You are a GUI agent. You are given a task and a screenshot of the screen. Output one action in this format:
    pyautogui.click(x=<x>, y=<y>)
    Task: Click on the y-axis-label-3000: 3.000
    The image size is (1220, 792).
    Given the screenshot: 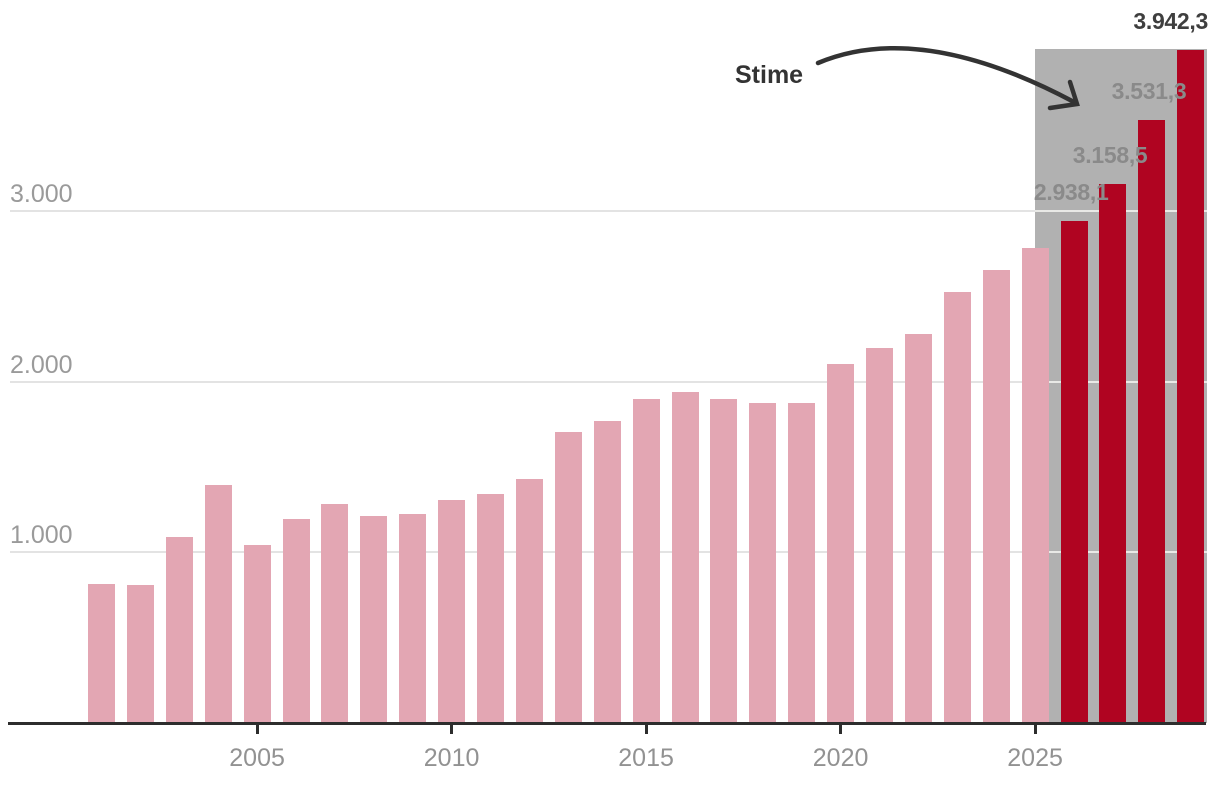 What is the action you would take?
    pyautogui.click(x=41, y=193)
    